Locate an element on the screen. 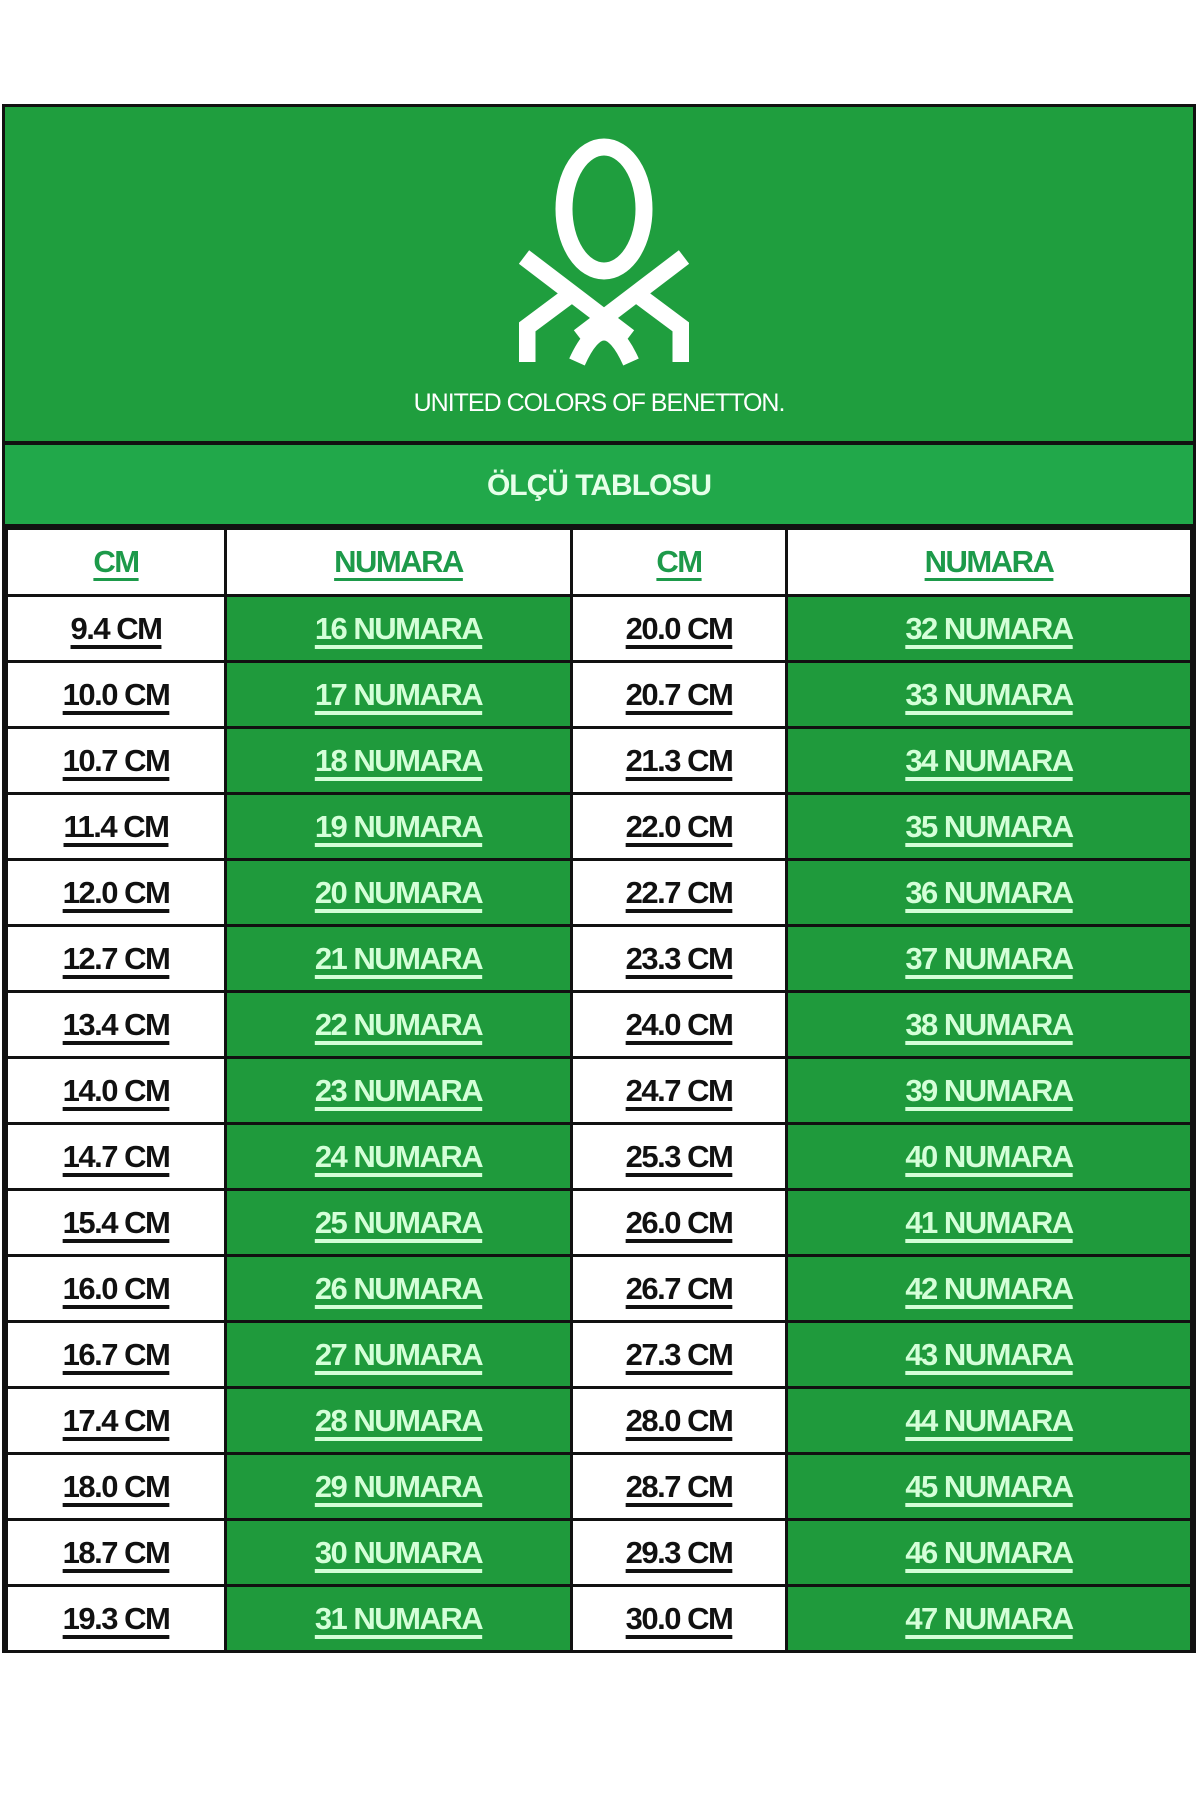  numara-cell: 42 NUMARA is located at coordinates (989, 1288).